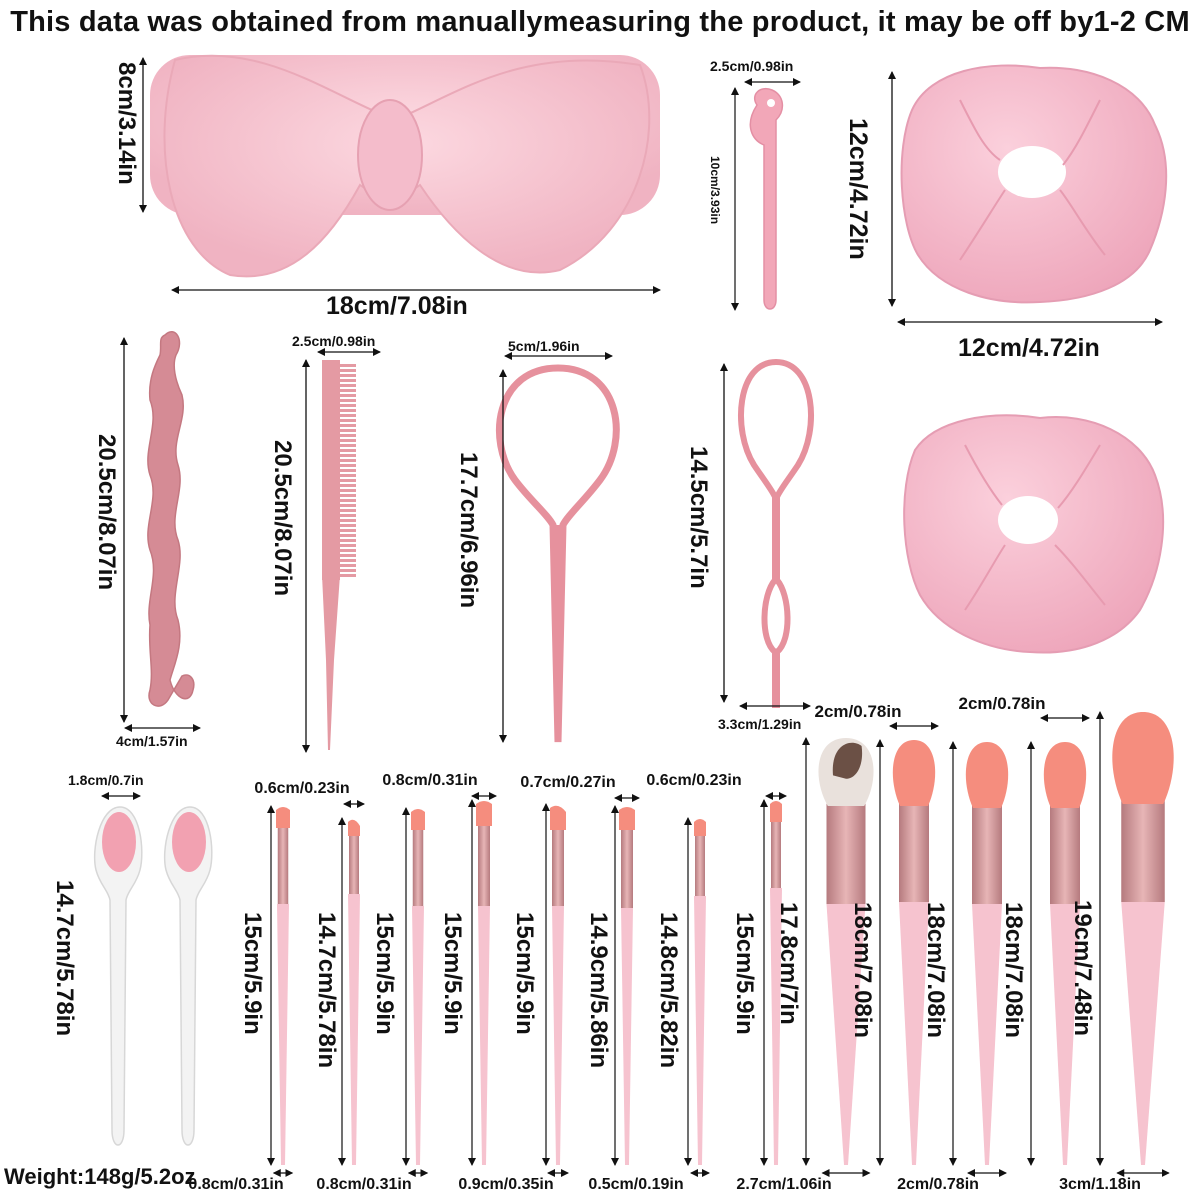  Describe the element at coordinates (302, 788) in the screenshot. I see `brush-2-top-width-label: 0.6cm/0.23in` at that location.